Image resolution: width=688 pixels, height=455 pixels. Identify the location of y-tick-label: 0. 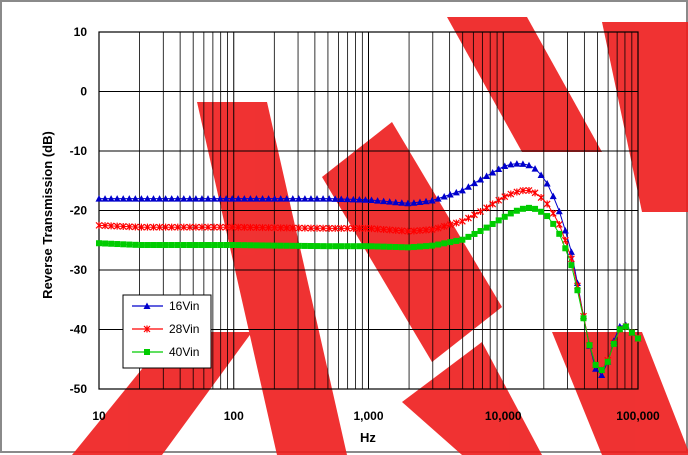
(83, 92).